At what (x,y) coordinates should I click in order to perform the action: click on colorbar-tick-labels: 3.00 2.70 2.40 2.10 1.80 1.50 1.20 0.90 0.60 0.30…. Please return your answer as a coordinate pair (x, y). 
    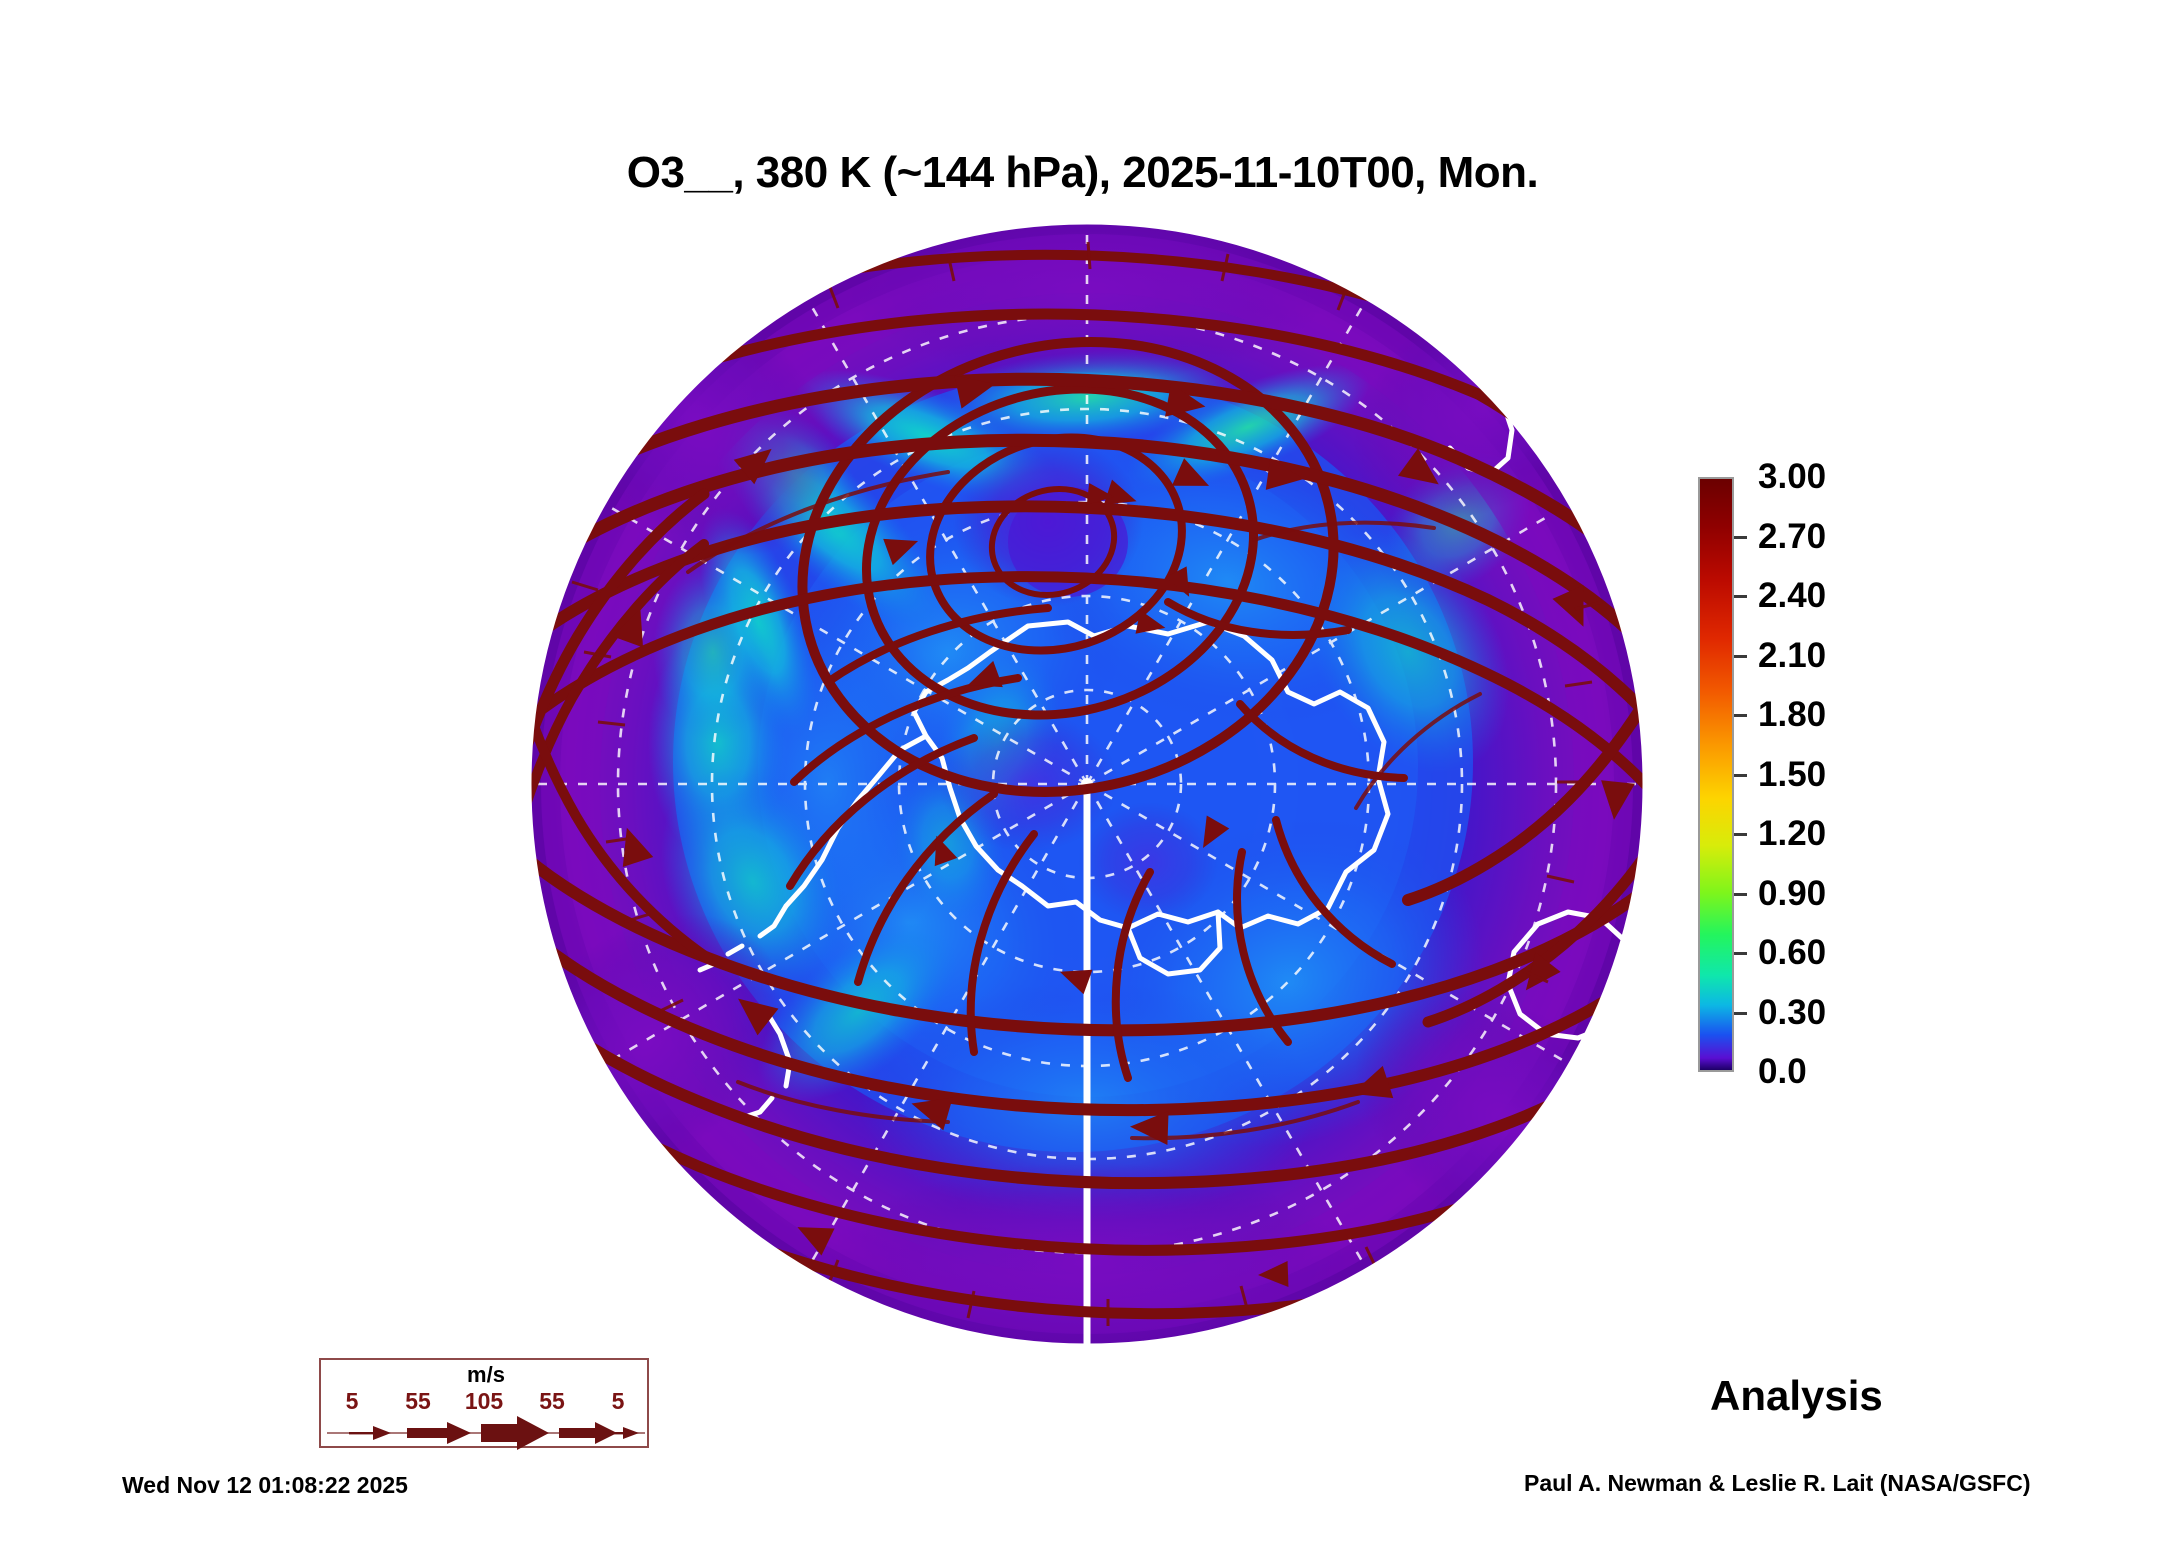
    Looking at the image, I should click on (1843, 774).